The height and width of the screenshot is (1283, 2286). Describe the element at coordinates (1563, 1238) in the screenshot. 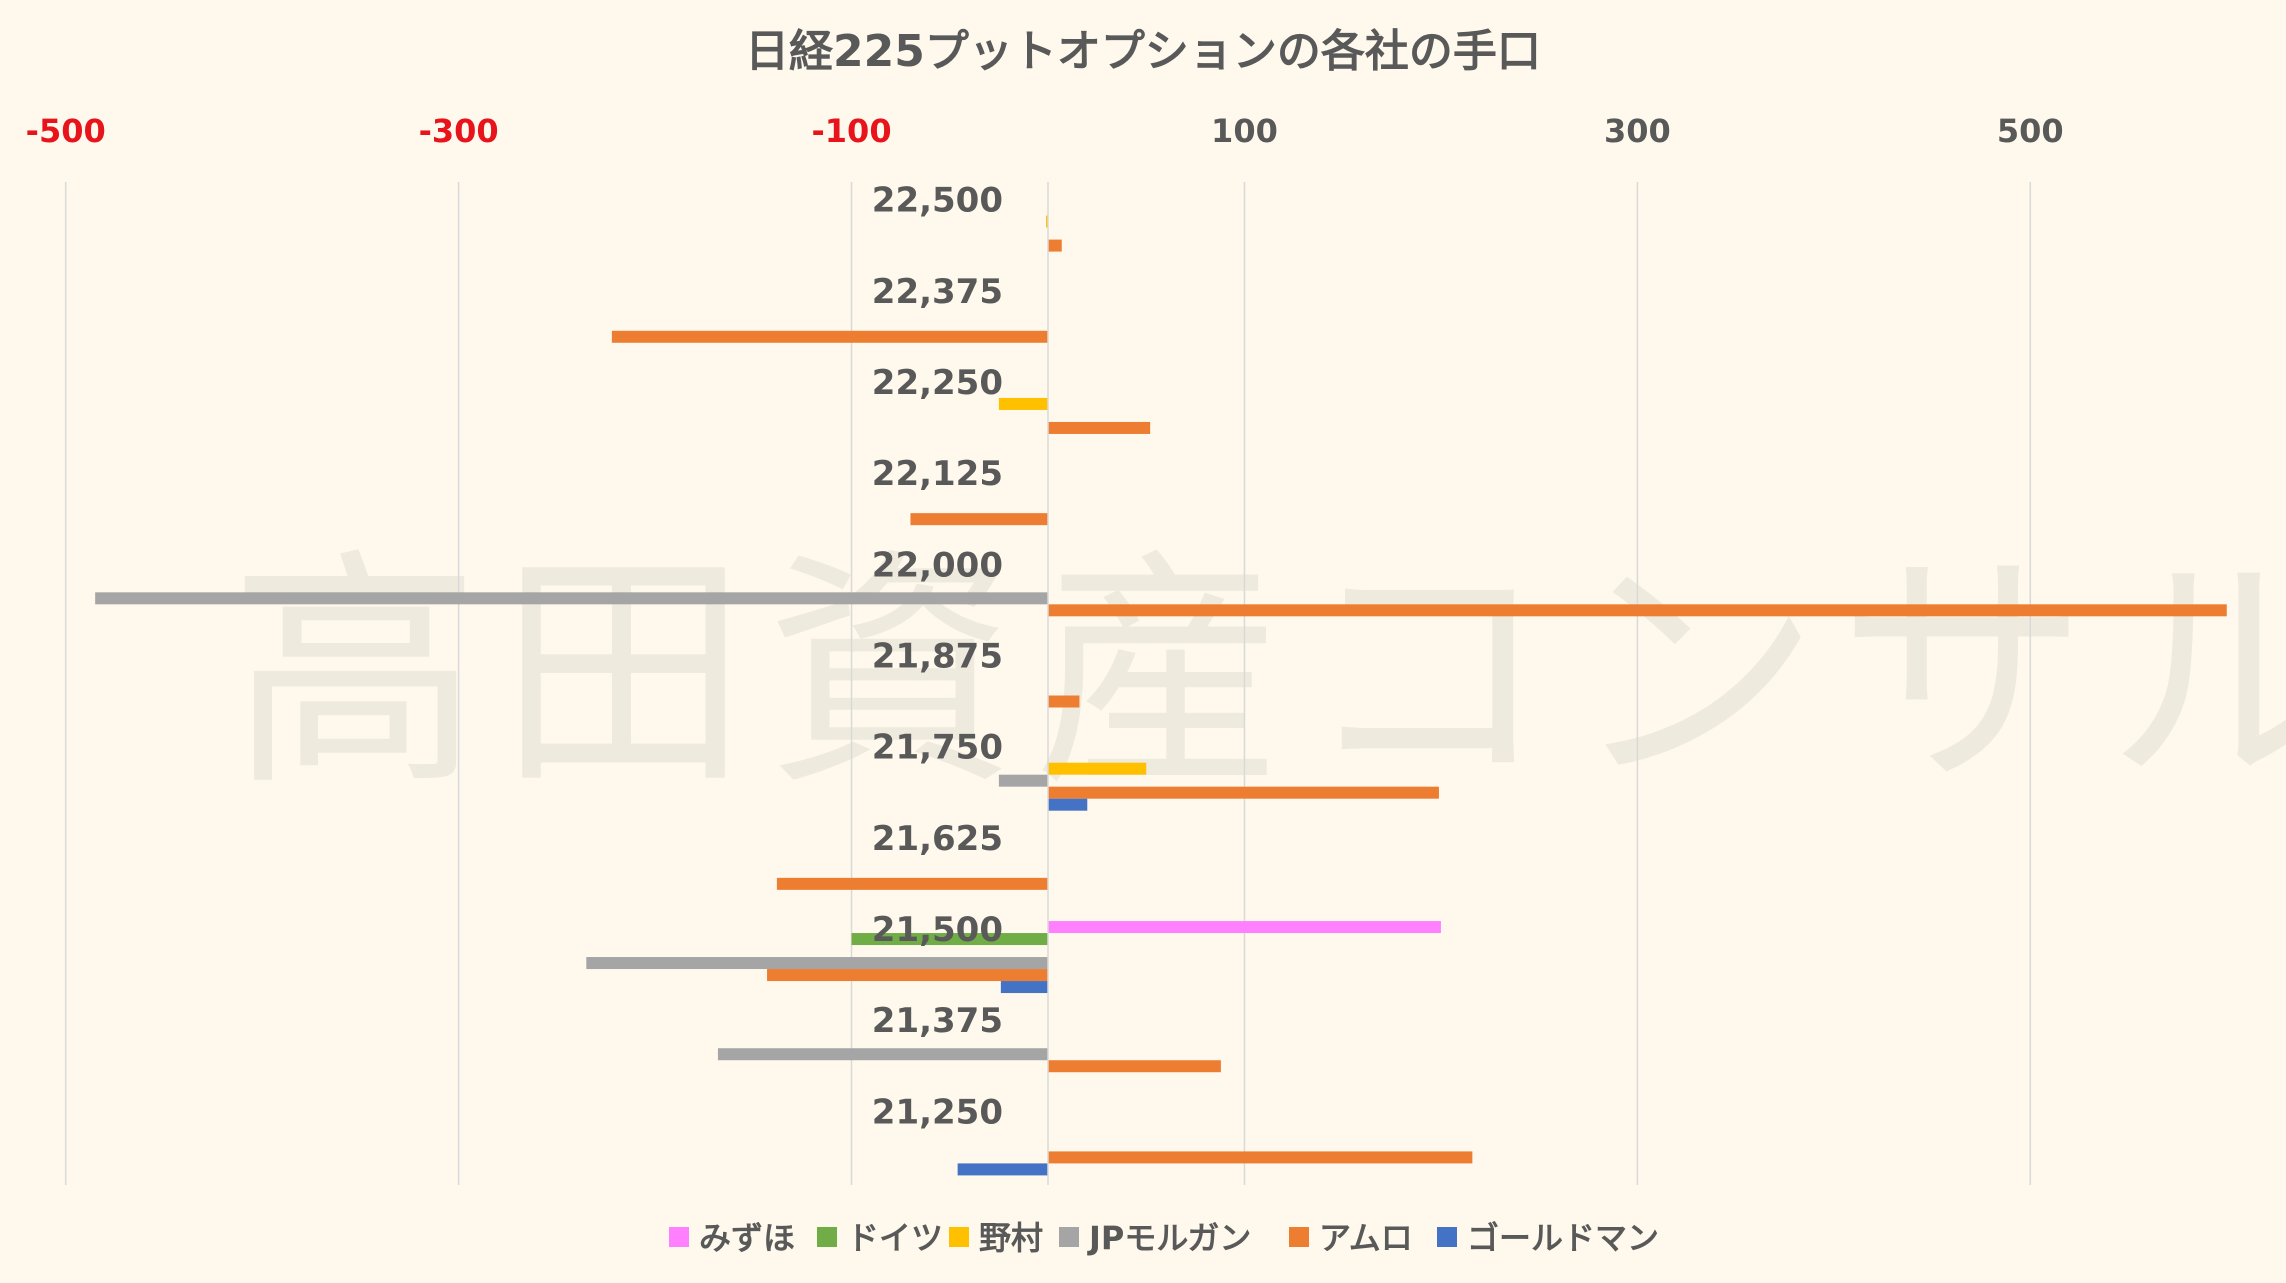

I see `legend-label: ゴールドマン` at that location.